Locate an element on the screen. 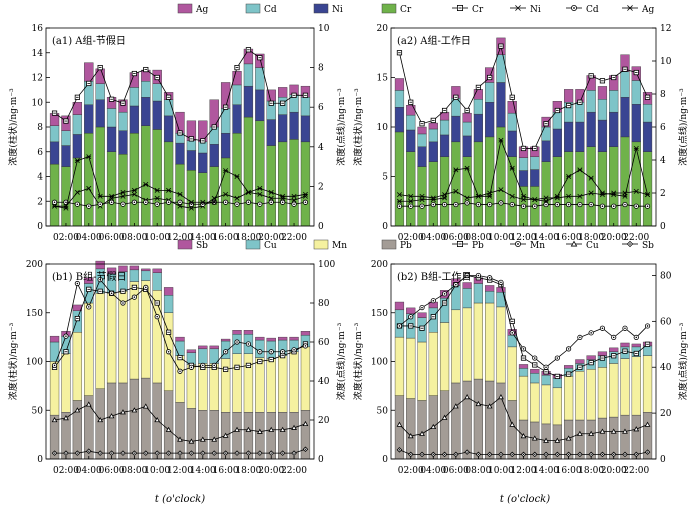 The image size is (700, 508). y-axis-label: 浓度(柱状)/ng·m⁻³ is located at coordinates (358, 361).